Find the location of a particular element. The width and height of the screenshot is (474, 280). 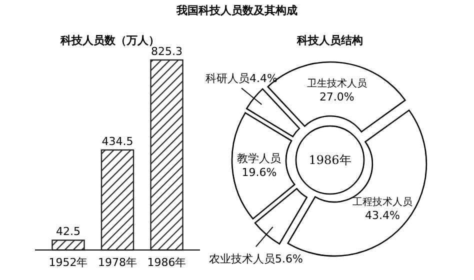

text: 我国科技人员数及其构成 is located at coordinates (237, 10).